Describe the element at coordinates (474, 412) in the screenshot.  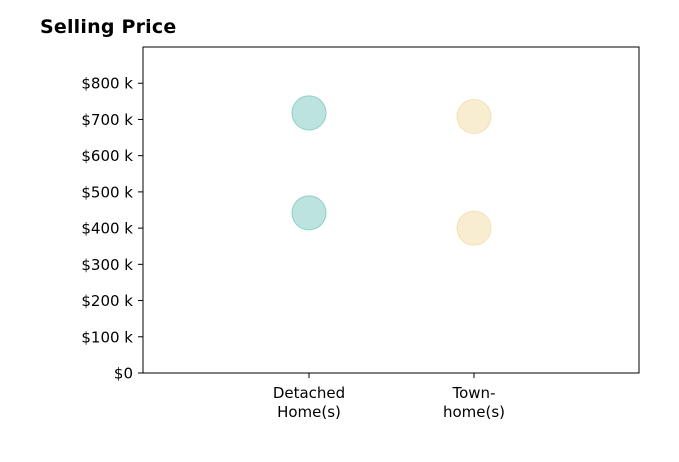
I see `x-tick-label-line: home(s)` at that location.